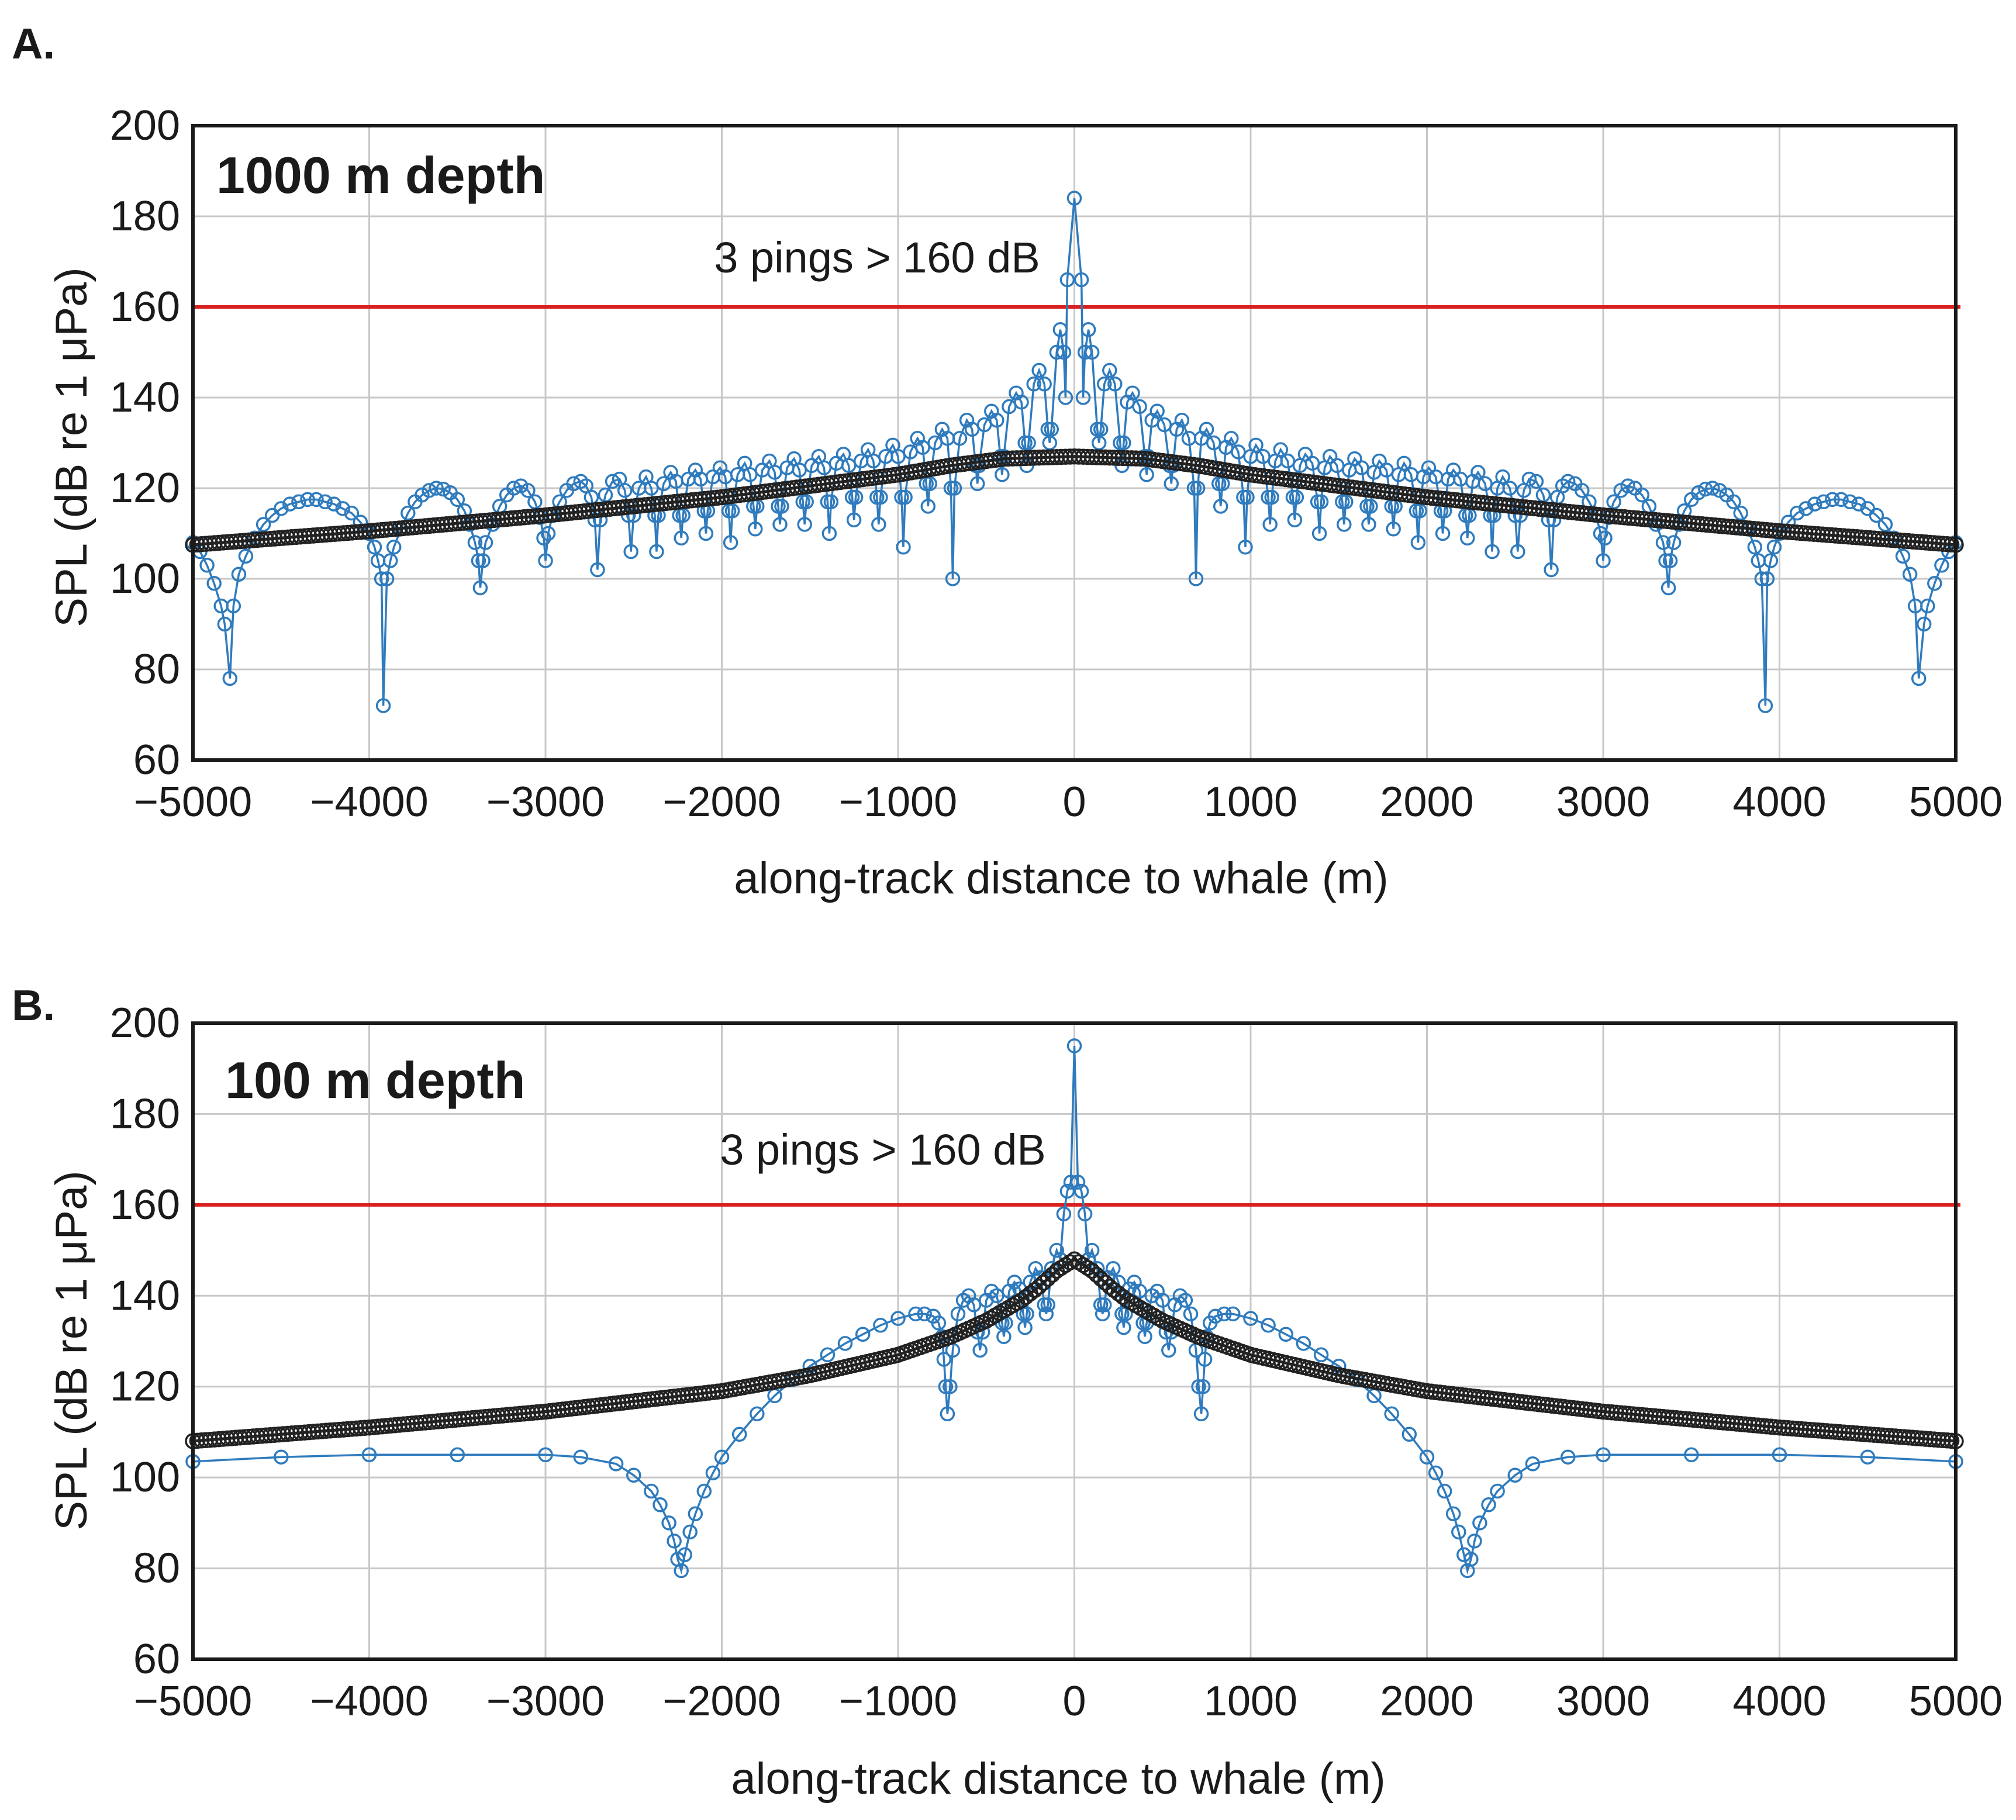  What do you see at coordinates (369, 802) in the screenshot?
I see `x-tick-label: −4000` at bounding box center [369, 802].